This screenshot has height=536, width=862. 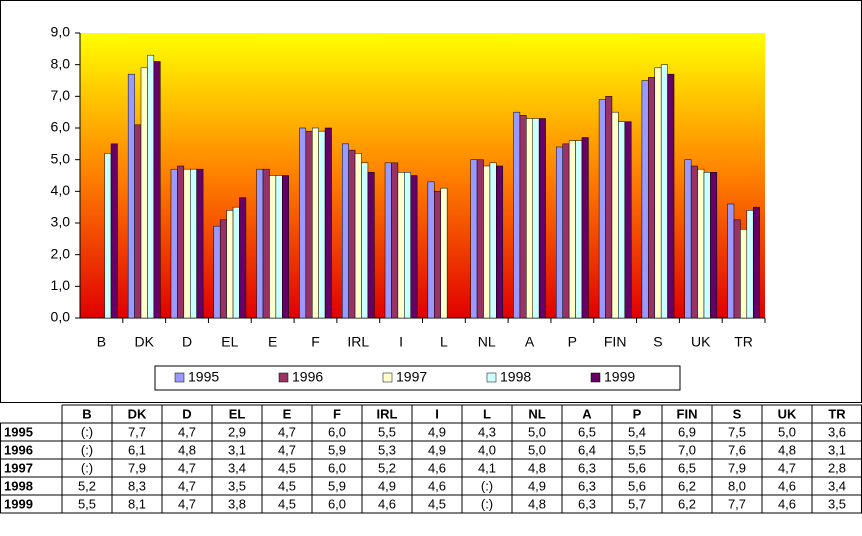 I want to click on y-tick-label: 4,0, so click(x=61, y=190).